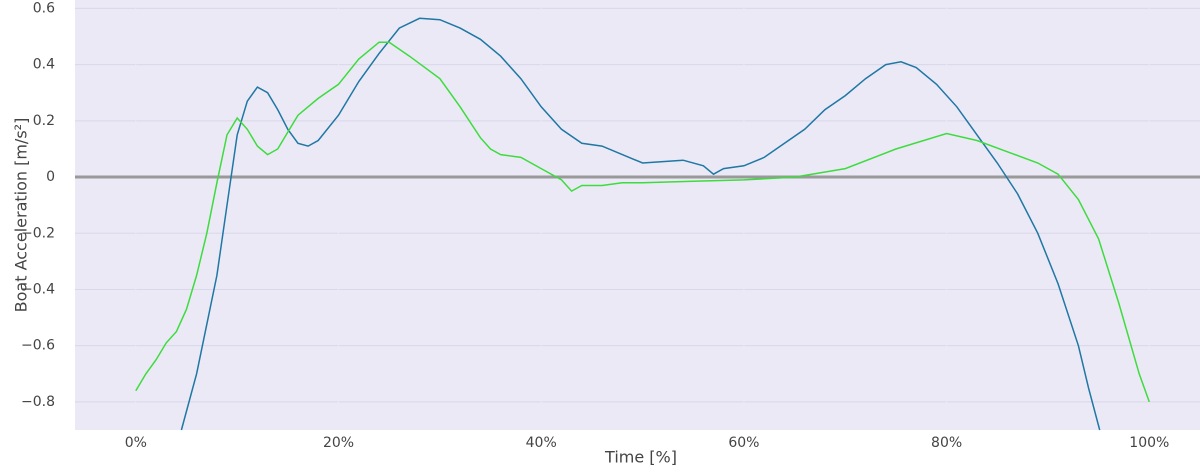  What do you see at coordinates (38, 233) in the screenshot?
I see `y-tick-label: −0.2` at bounding box center [38, 233].